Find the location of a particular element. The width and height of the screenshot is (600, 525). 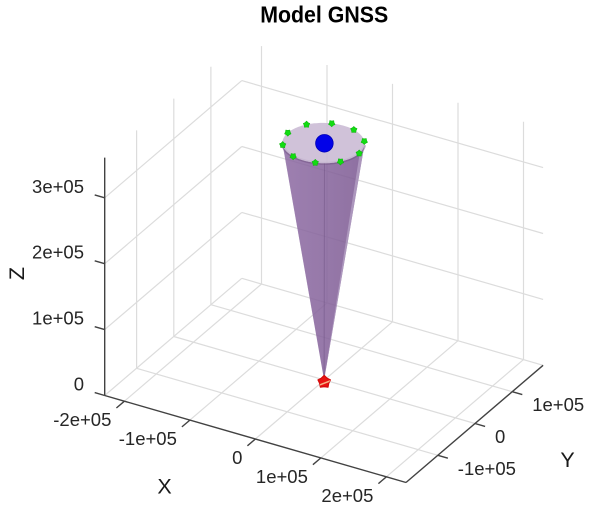

svg-text: Y is located at coordinates (567, 460).